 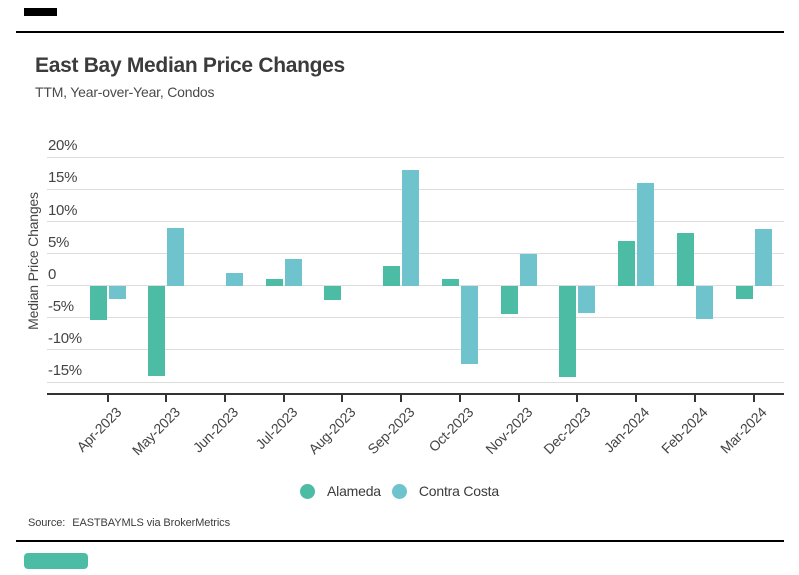 What do you see at coordinates (626, 430) in the screenshot?
I see `x-tick-label: Jan-2024` at bounding box center [626, 430].